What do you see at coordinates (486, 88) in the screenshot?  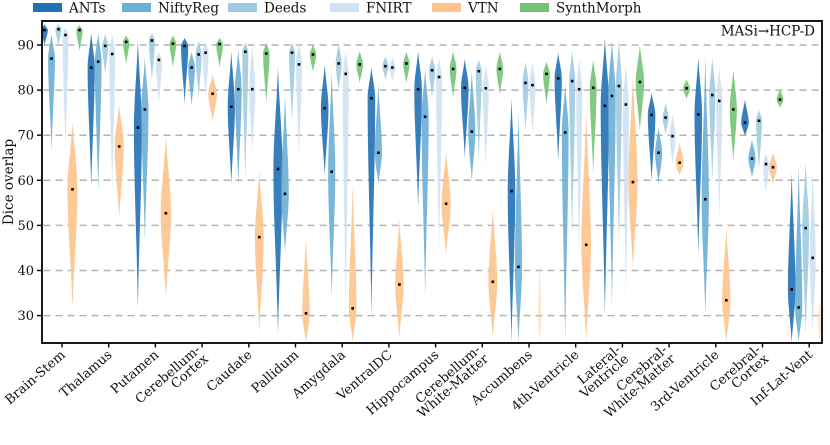 I see `median-Cerebellum-White-Matter-FNIRT` at bounding box center [486, 88].